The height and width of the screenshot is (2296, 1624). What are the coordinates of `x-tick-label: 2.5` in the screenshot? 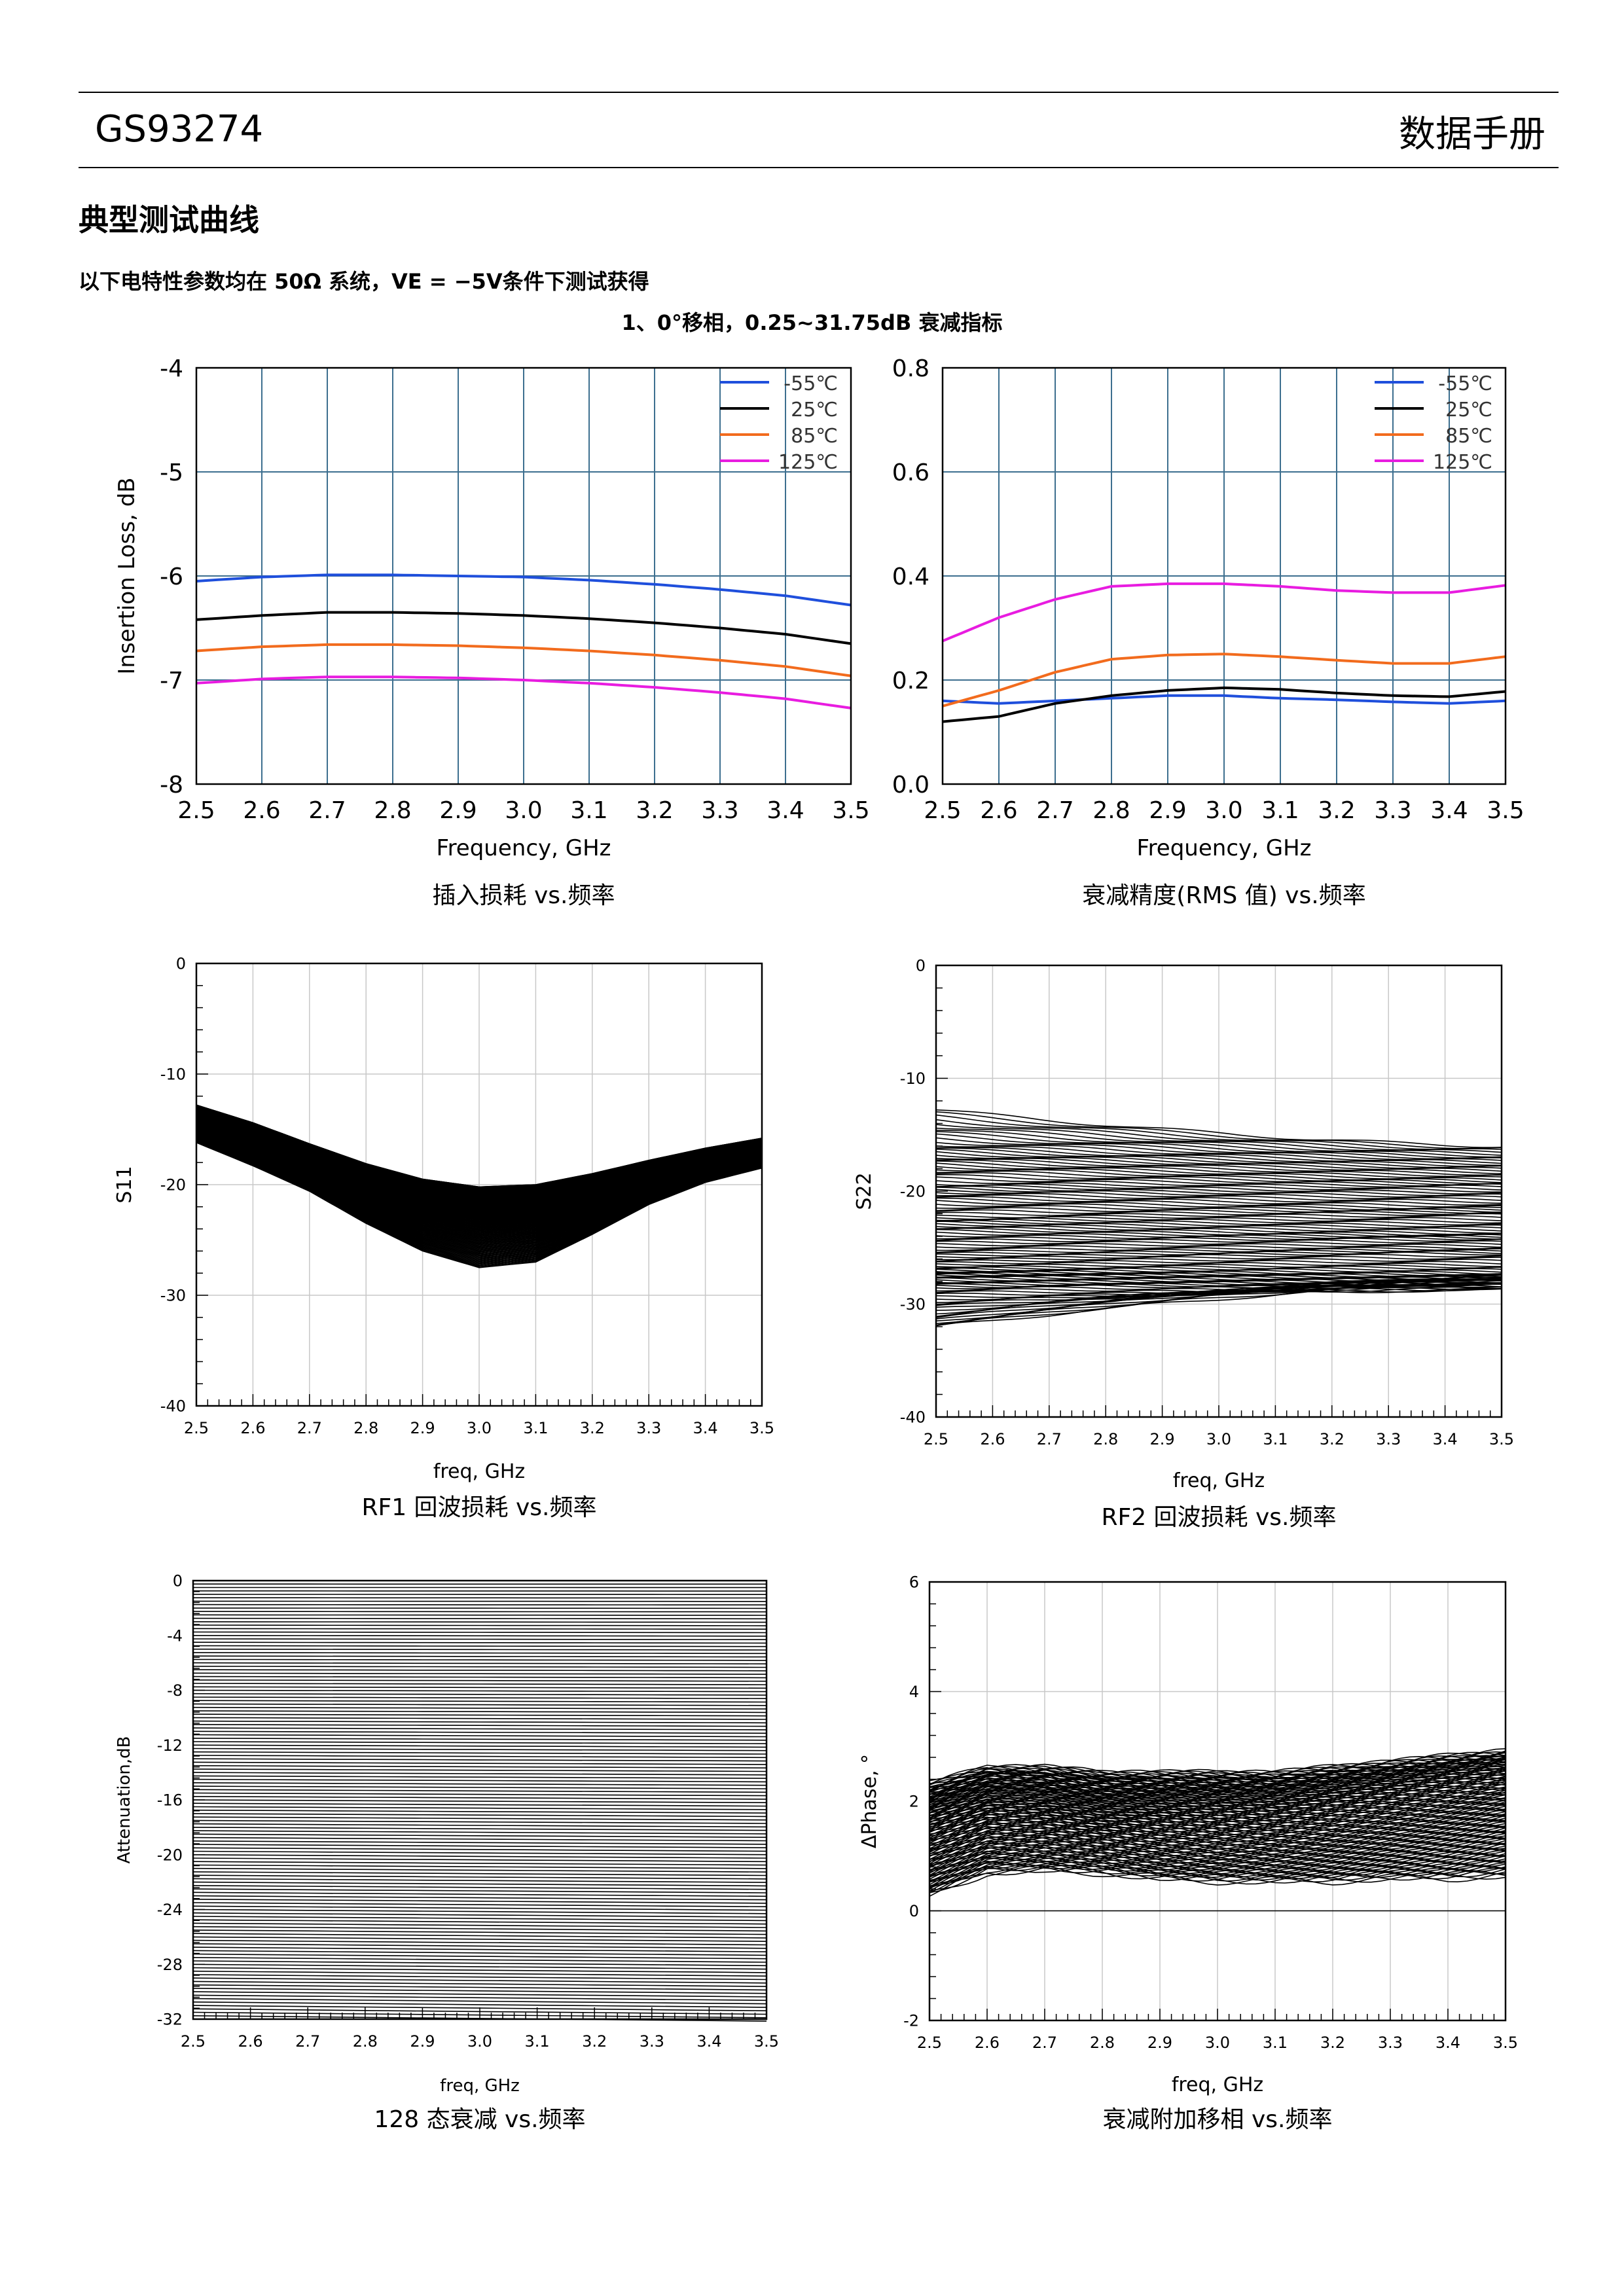 It's located at (936, 1439).